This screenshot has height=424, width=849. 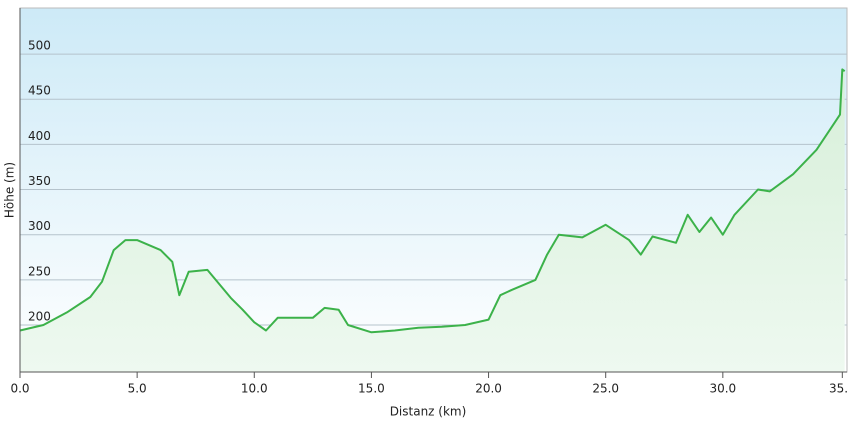 What do you see at coordinates (39, 136) in the screenshot?
I see `y-tick-label: 400` at bounding box center [39, 136].